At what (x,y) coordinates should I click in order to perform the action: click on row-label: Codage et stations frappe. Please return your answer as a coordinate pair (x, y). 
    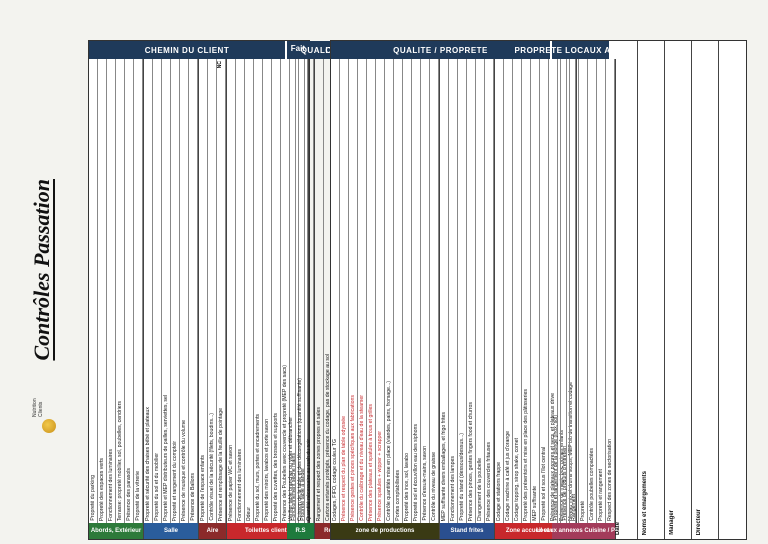
    Looking at the image, I should click on (499, 491).